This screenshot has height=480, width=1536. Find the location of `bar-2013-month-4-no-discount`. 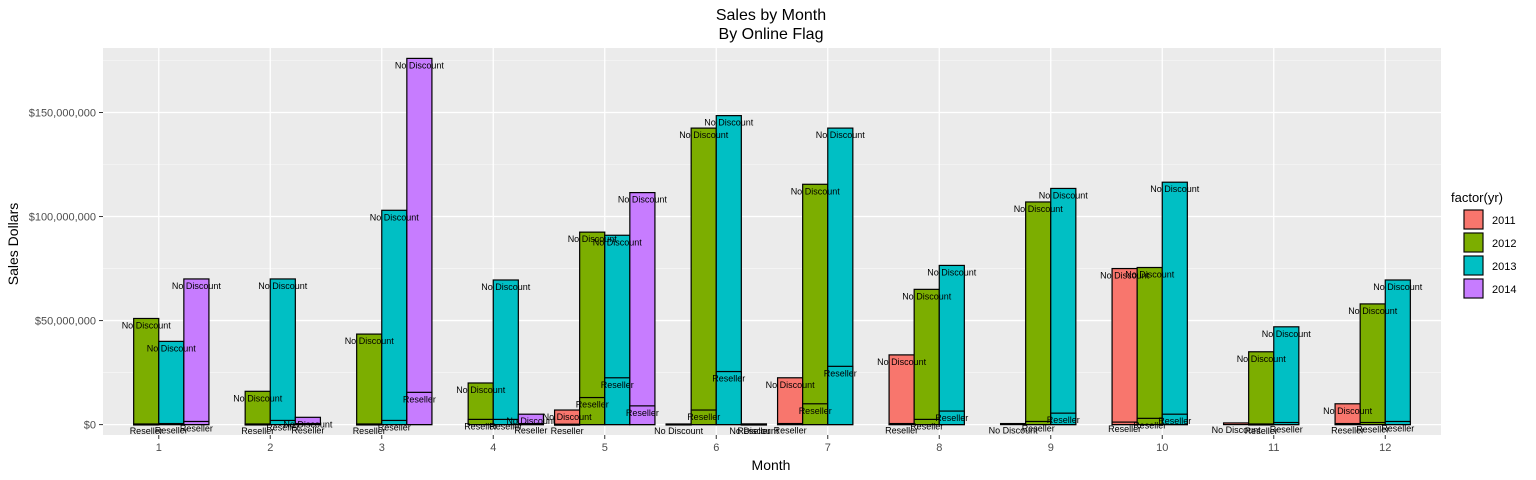

bar-2013-month-4-no-discount is located at coordinates (505, 352).